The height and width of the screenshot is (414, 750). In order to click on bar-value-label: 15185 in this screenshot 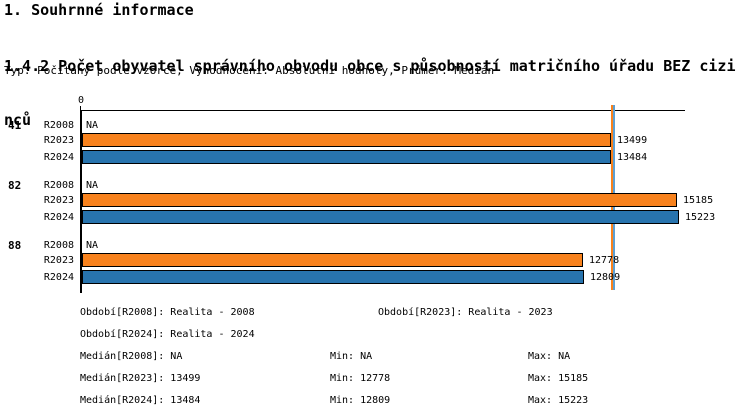, I will do `click(698, 200)`.